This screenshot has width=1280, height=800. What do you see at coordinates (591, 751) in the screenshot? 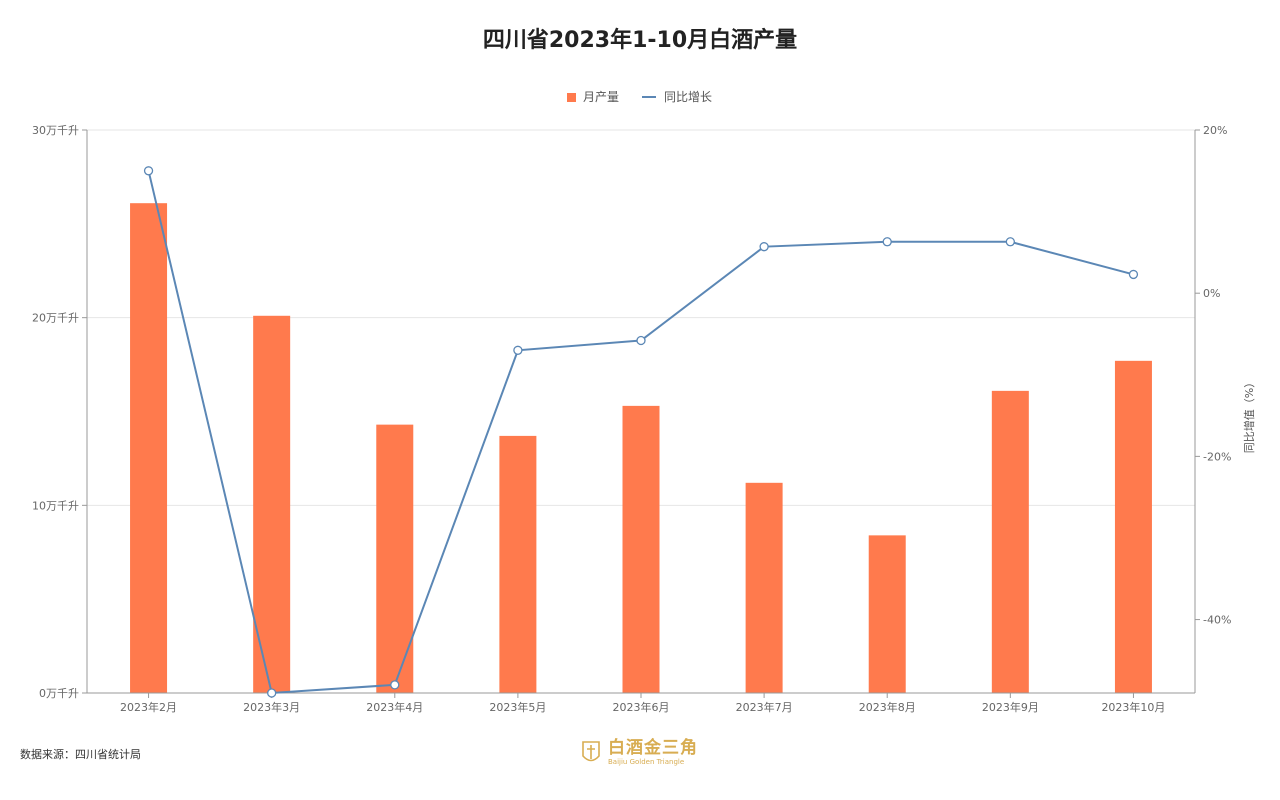
I see `logo-icon` at bounding box center [591, 751].